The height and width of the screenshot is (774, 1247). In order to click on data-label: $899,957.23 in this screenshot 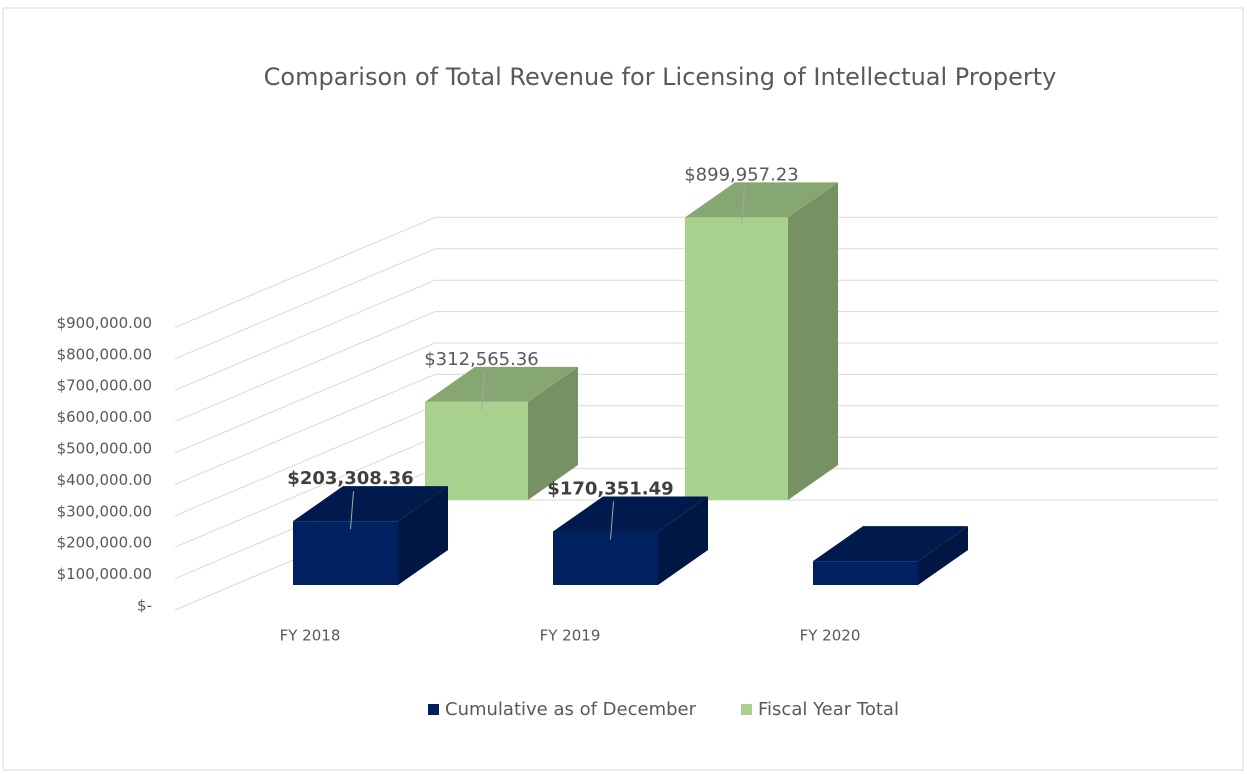, I will do `click(741, 174)`.